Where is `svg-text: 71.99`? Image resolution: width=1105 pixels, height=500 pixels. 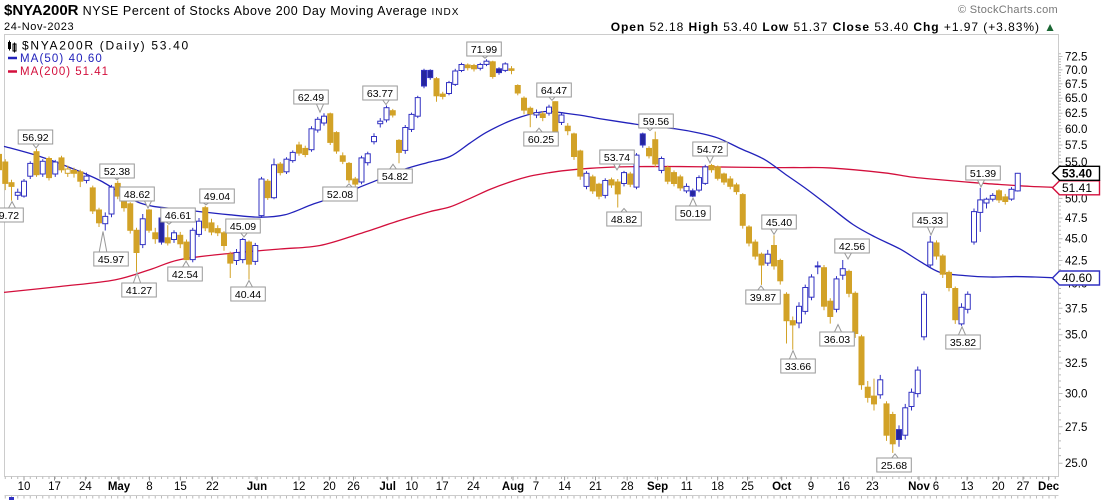
svg-text: 71.99 is located at coordinates (484, 50).